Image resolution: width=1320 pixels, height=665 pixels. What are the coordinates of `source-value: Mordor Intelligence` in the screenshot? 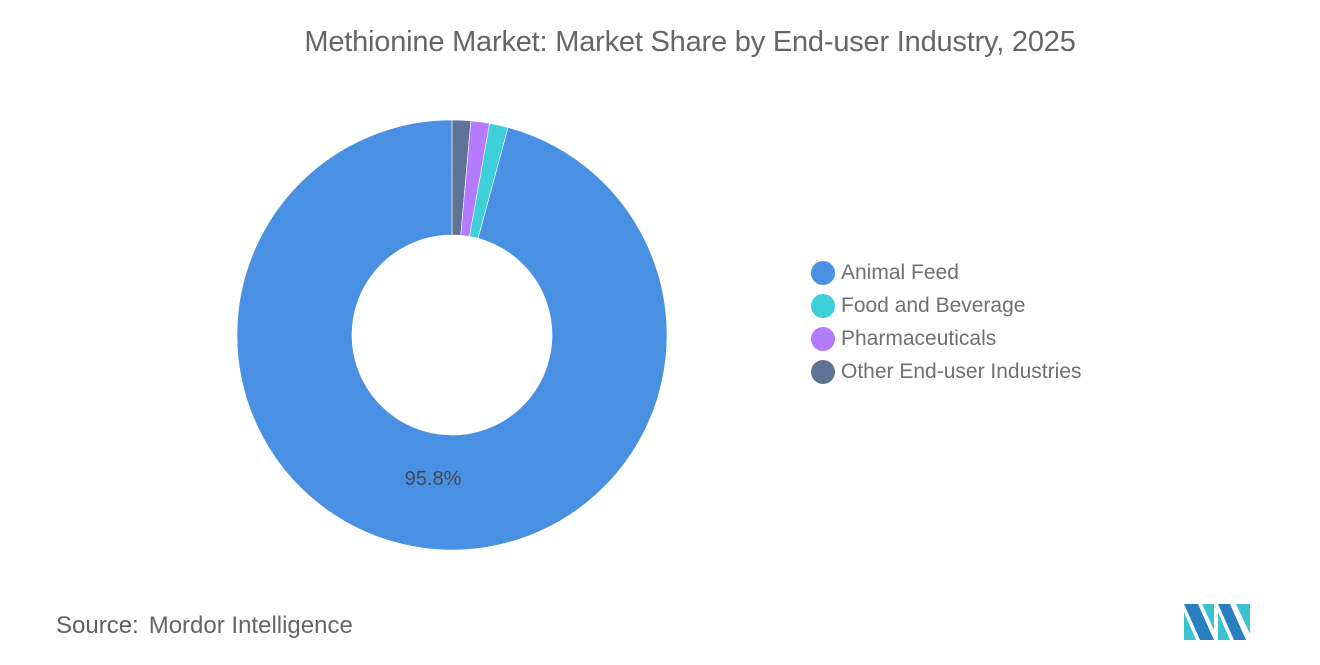 It's located at (250, 625).